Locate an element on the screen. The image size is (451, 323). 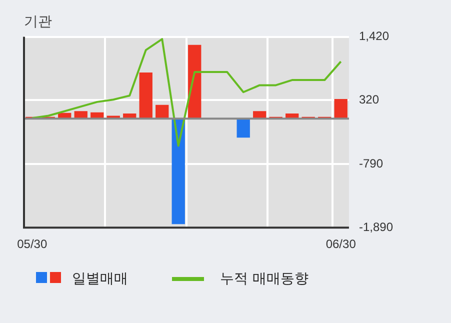
x-tick-label: 06/30 is located at coordinates (341, 244).